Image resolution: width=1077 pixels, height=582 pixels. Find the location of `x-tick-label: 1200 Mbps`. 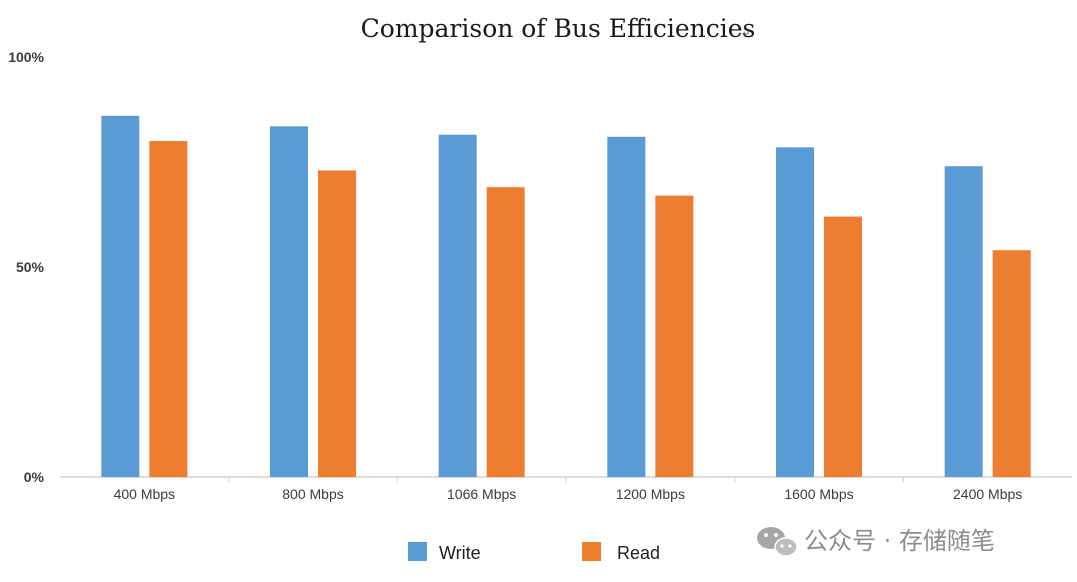

x-tick-label: 1200 Mbps is located at coordinates (650, 494).